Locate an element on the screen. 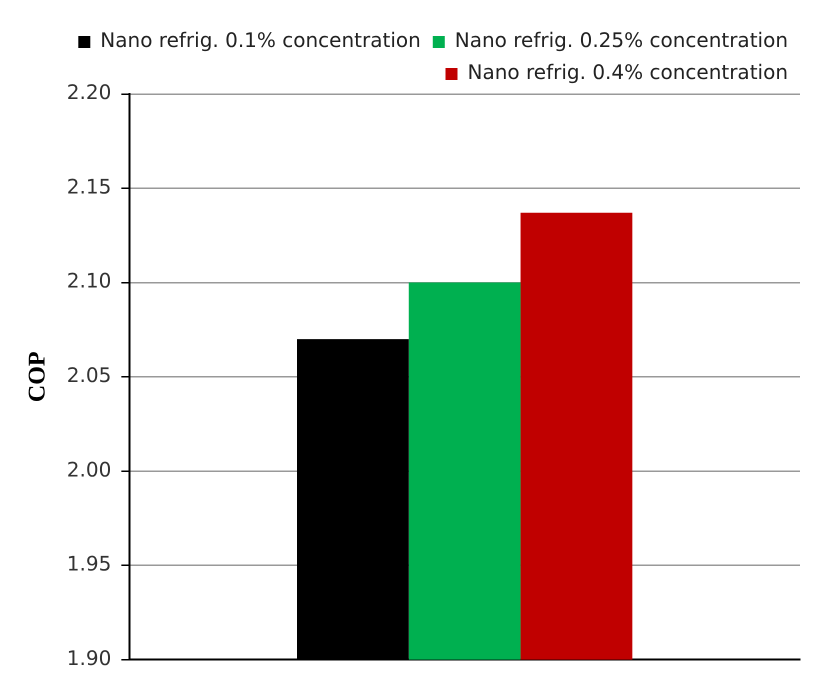  y-tick-label: 2.15 is located at coordinates (89, 186).